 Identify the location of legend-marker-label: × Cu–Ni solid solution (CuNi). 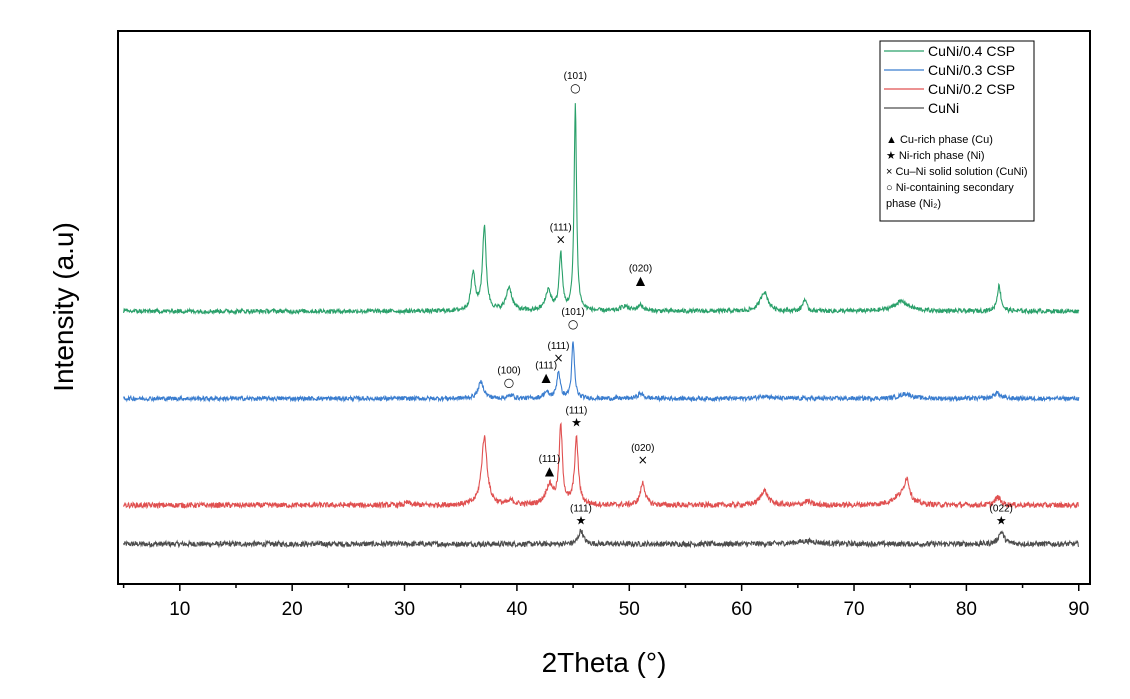
(957, 172).